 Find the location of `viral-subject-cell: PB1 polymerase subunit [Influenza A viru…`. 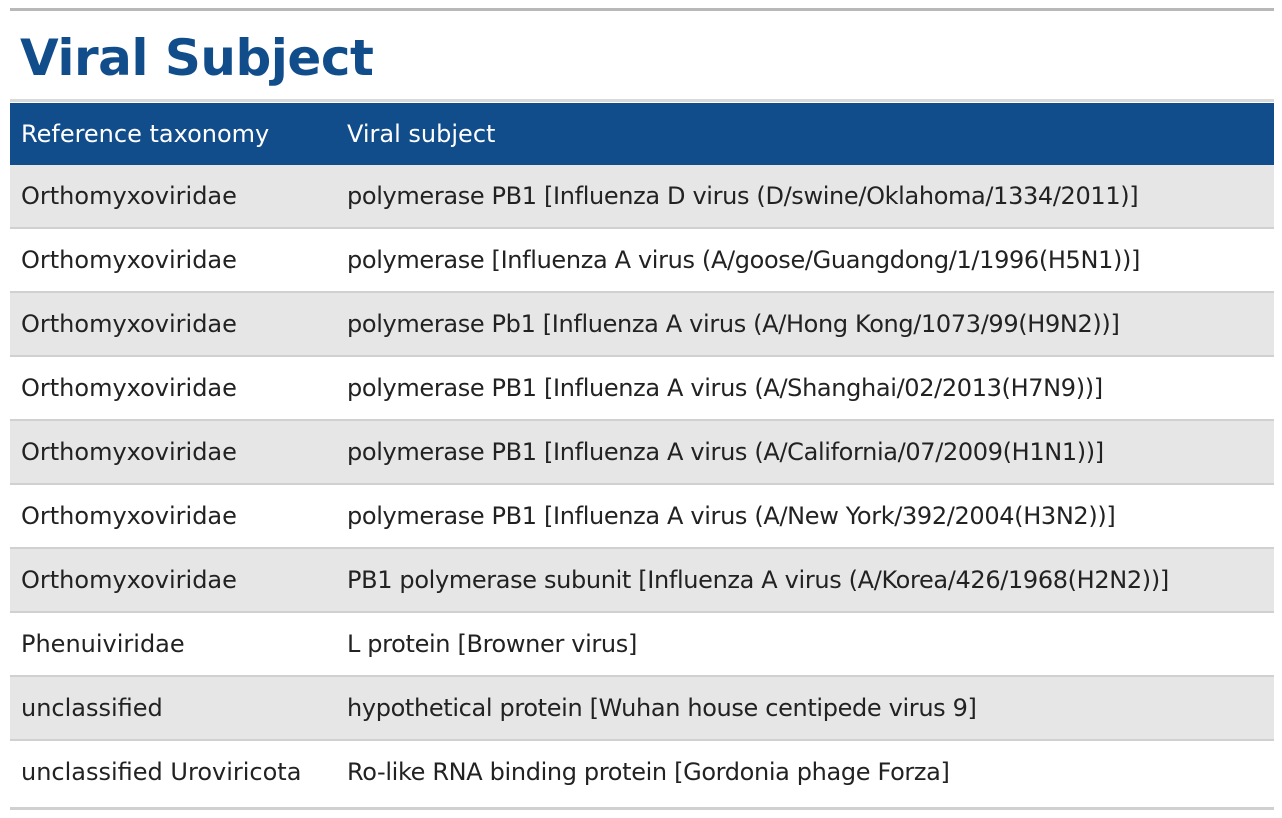

viral-subject-cell: PB1 polymerase subunit [Influenza A viru… is located at coordinates (805, 579).